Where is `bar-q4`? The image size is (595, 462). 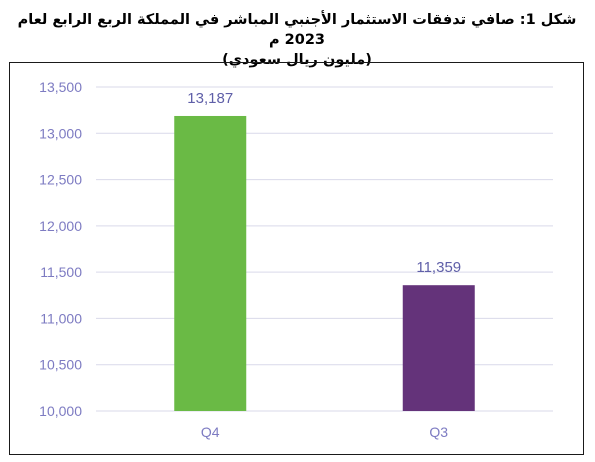
bar-q4 is located at coordinates (210, 263).